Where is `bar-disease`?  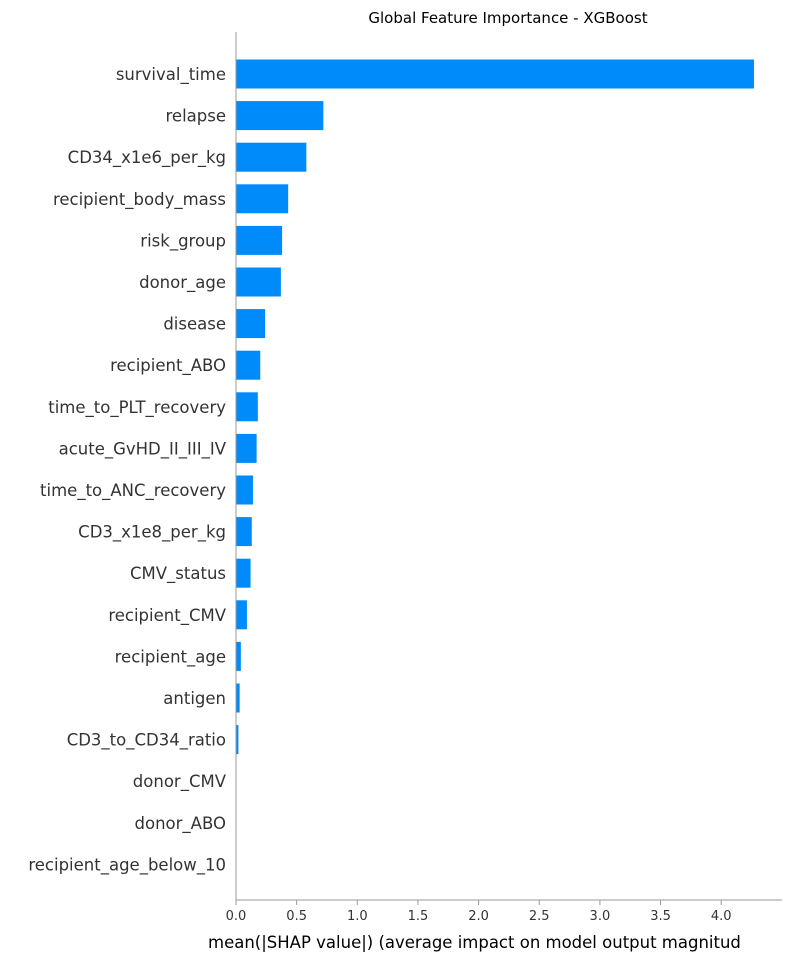 bar-disease is located at coordinates (251, 324).